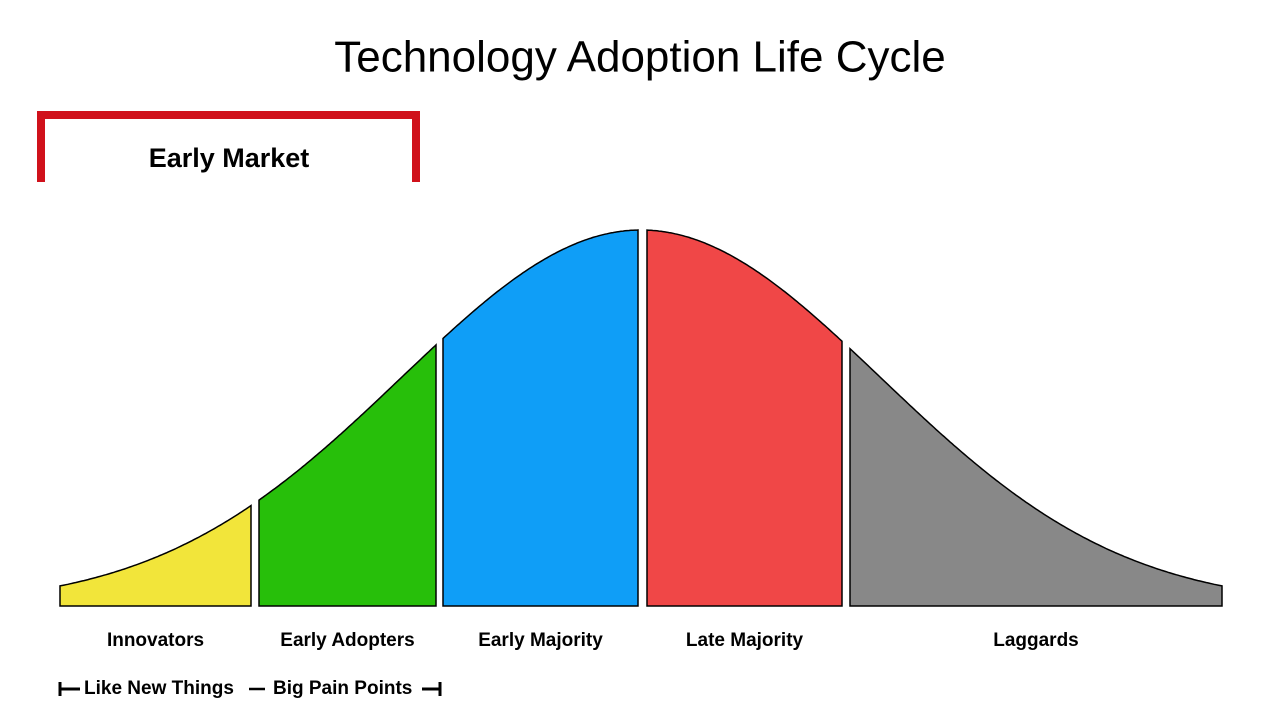 This screenshot has height=720, width=1280. I want to click on bracket-label: Early Market, so click(229, 158).